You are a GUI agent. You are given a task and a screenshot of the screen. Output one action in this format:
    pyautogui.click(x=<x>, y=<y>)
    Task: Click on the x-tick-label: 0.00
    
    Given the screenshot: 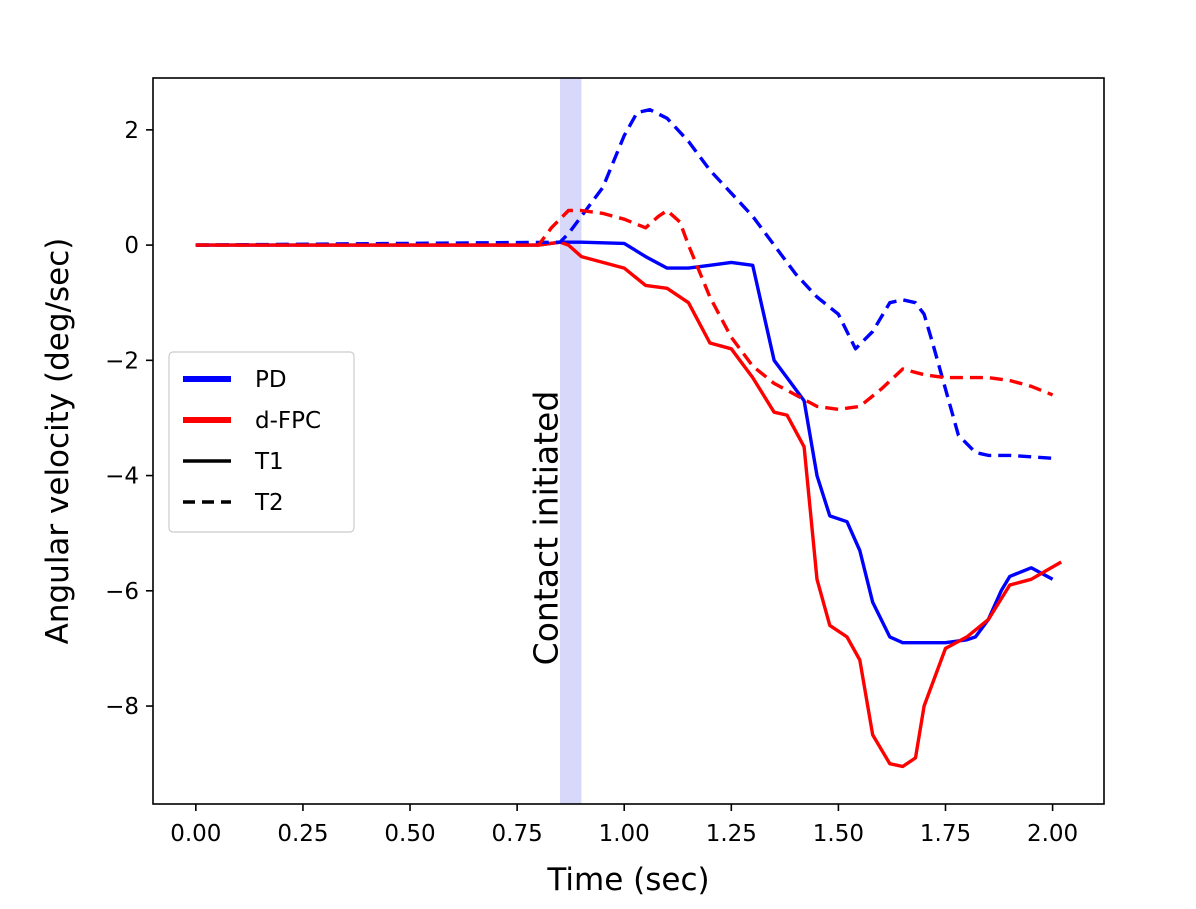 What is the action you would take?
    pyautogui.click(x=195, y=834)
    